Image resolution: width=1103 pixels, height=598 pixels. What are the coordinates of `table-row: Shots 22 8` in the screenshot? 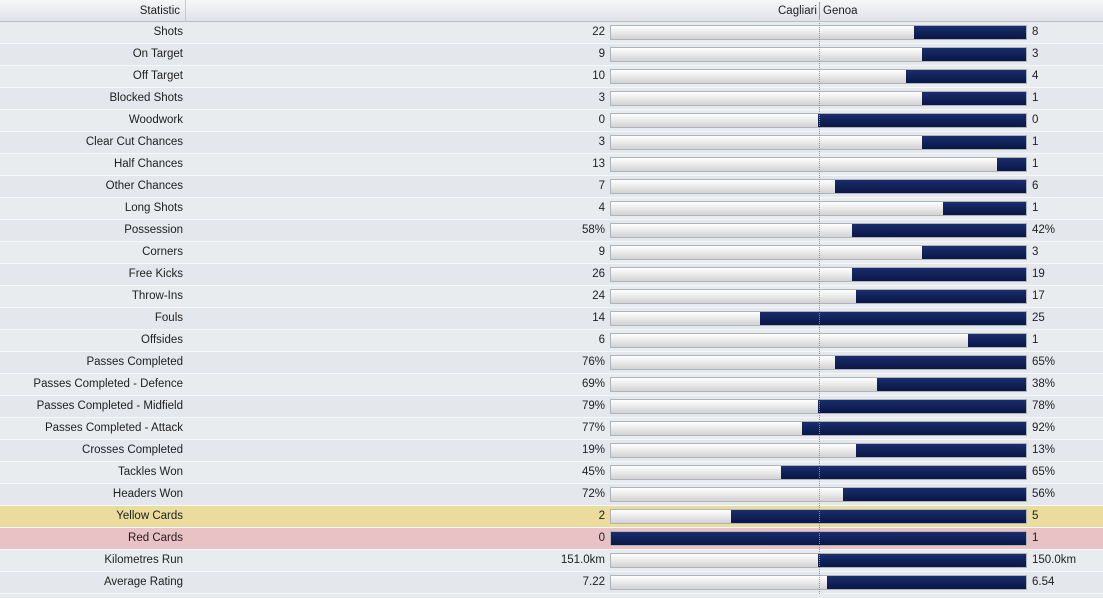 It's located at (551, 33).